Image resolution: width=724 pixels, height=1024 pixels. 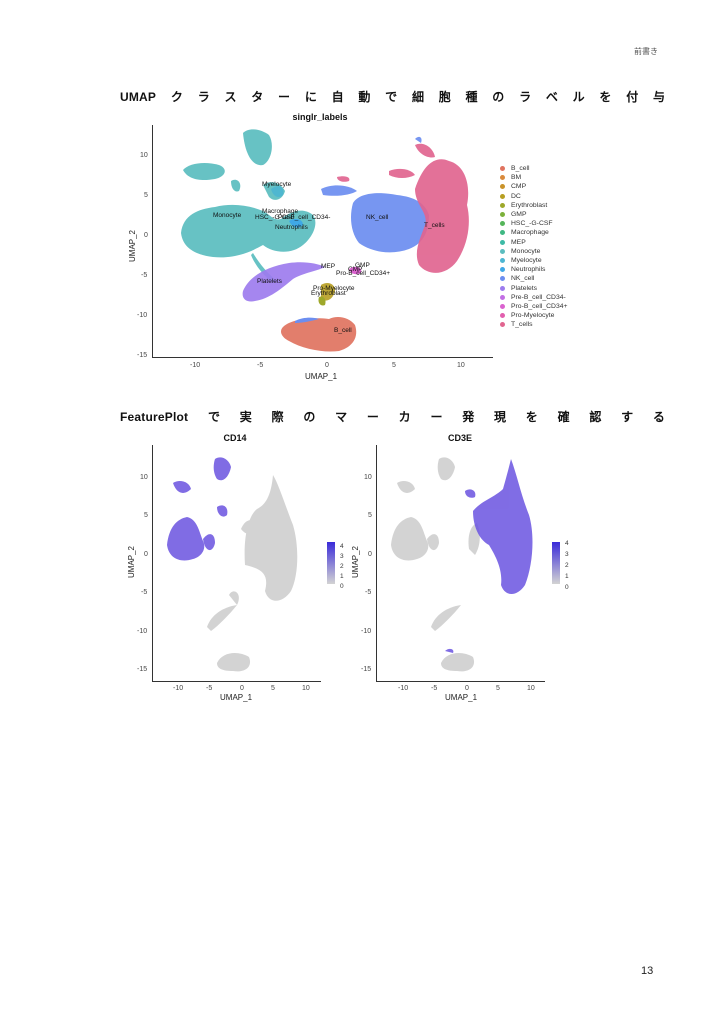 I want to click on section-title-char: の, so click(x=309, y=417).